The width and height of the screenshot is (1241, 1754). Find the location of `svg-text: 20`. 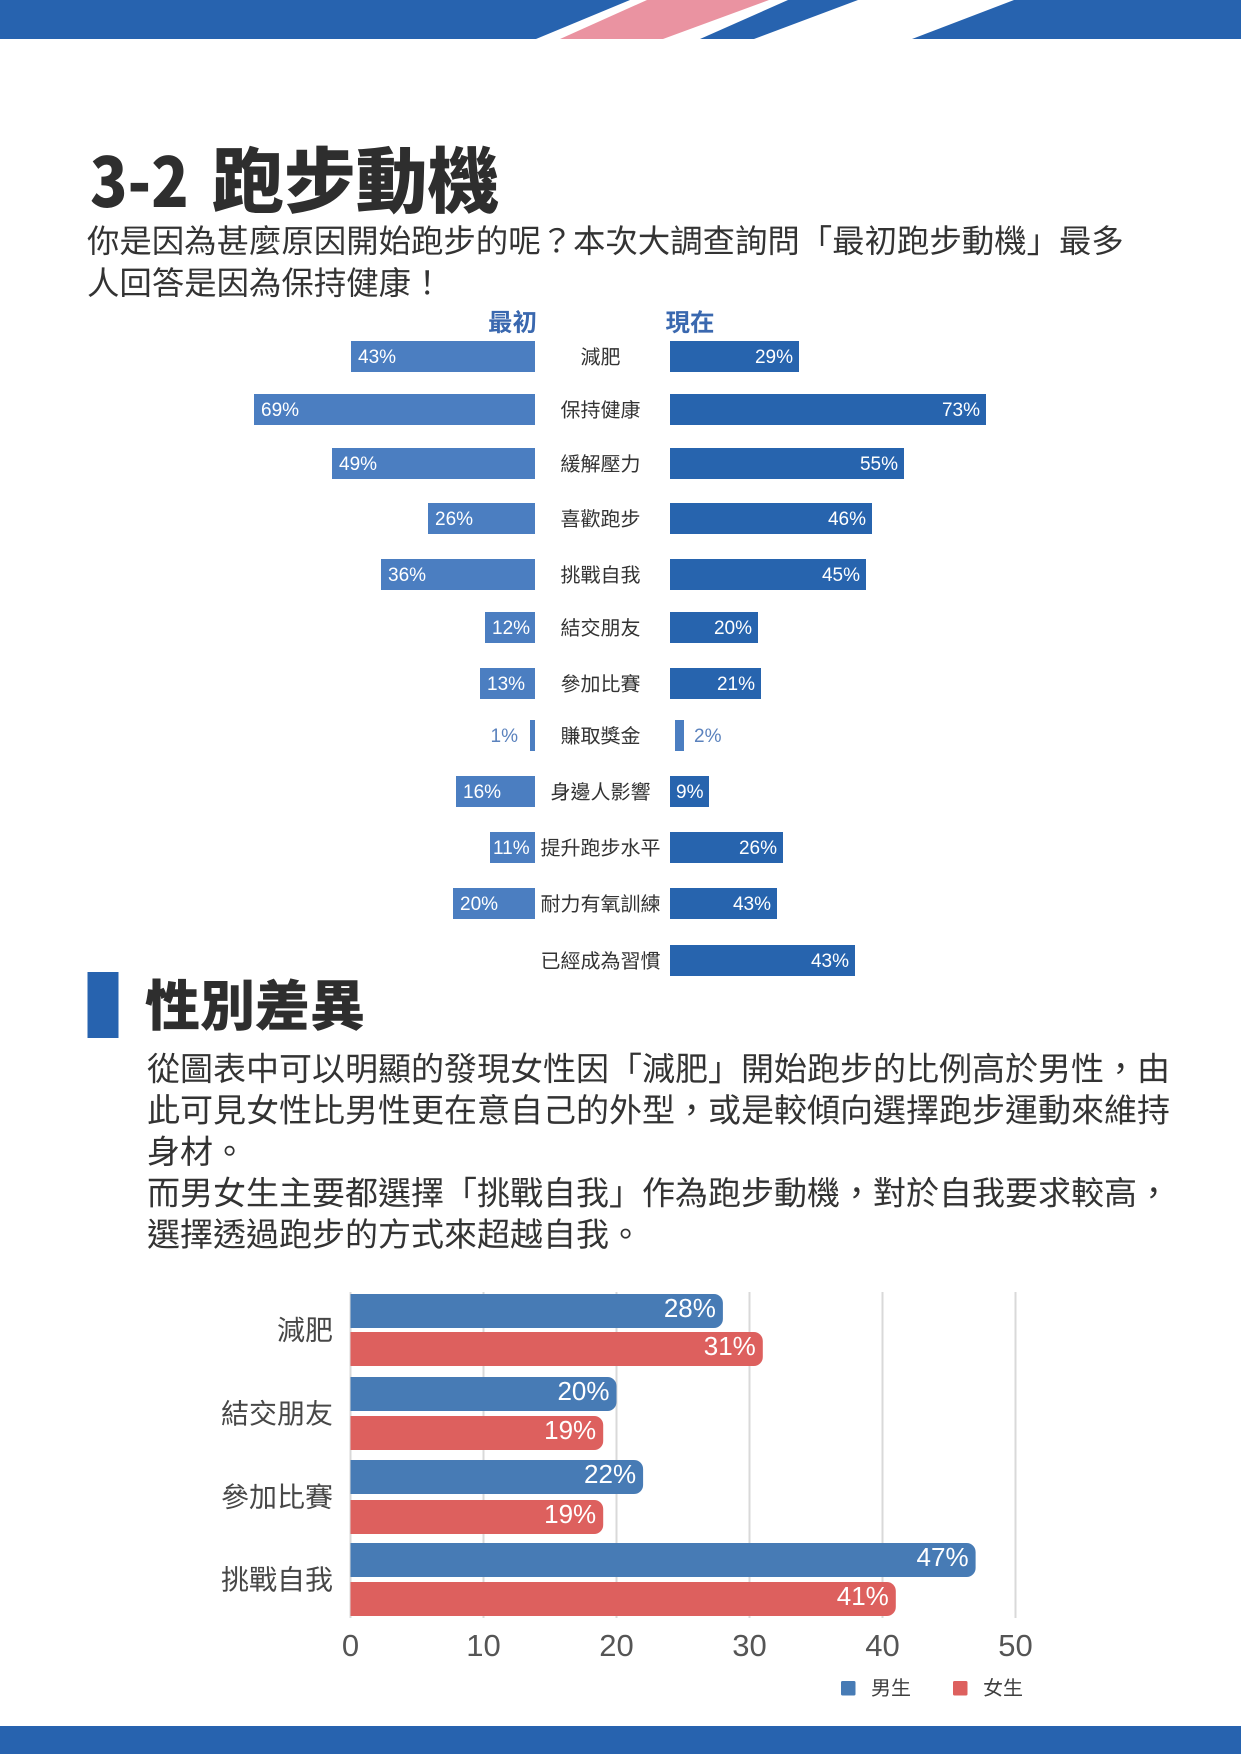

svg-text: 20 is located at coordinates (616, 1645).